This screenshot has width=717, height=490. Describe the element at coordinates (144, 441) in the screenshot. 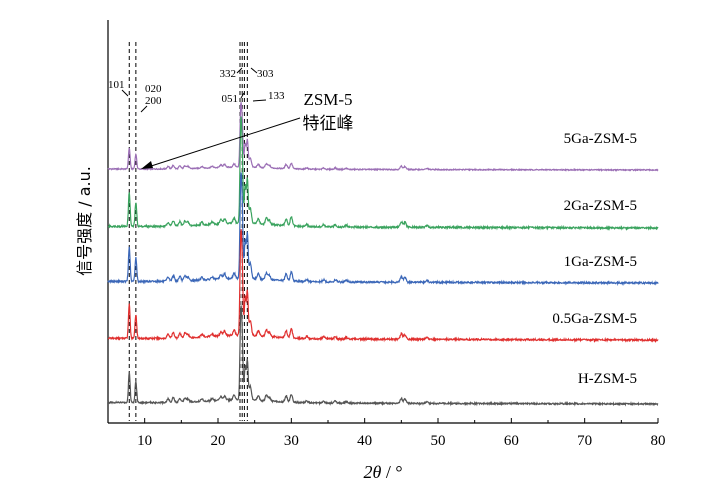

I see `x-tick-label-10: 10` at that location.